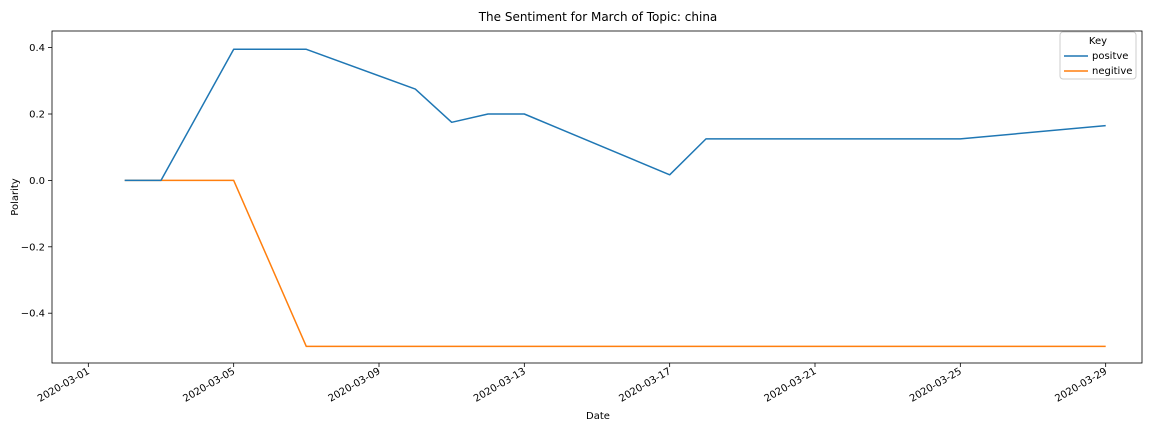  I want to click on y-tick-label: 0.4, so click(37, 48).